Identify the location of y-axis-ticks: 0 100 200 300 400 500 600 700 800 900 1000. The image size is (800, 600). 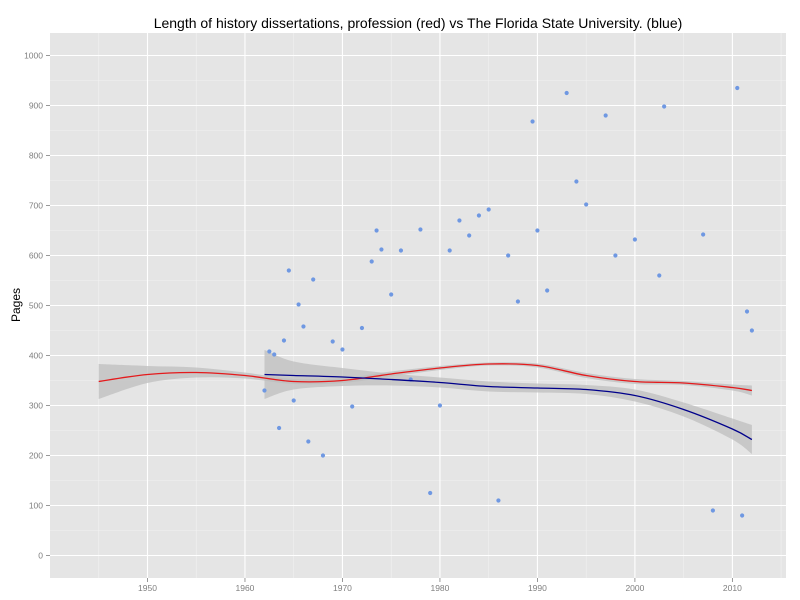
(37, 306).